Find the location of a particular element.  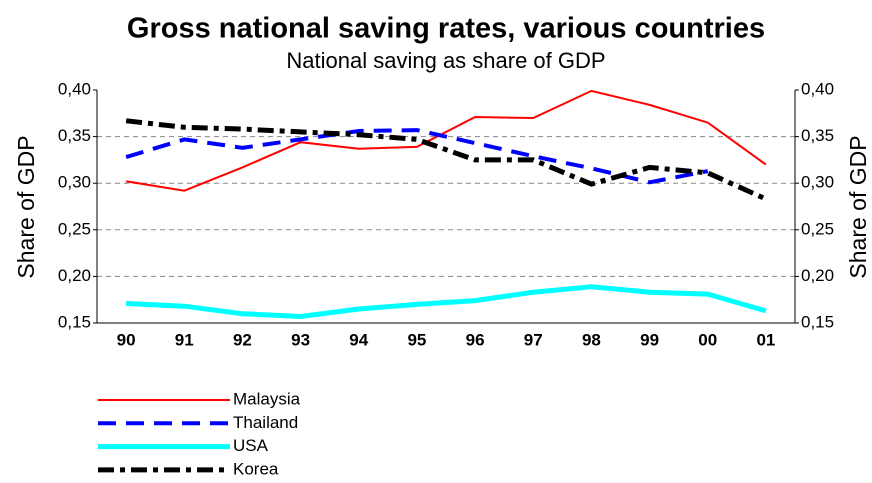

x-tick-label: 96 is located at coordinates (475, 339).